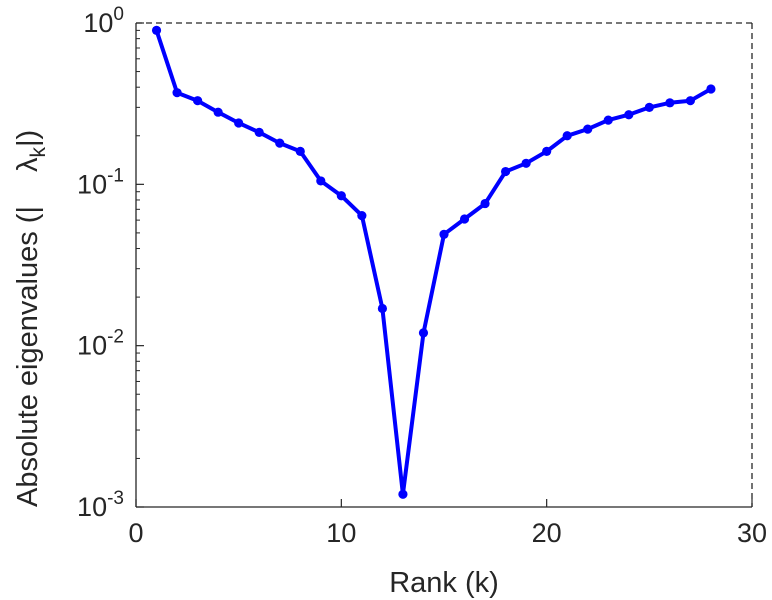 This screenshot has height=600, width=772. Describe the element at coordinates (118, 14) in the screenshot. I see `y-tick-exponent: 0` at that location.